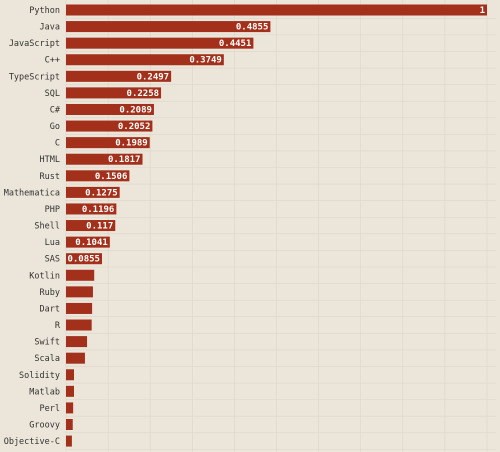  What do you see at coordinates (52, 94) in the screenshot?
I see `category-label: SQL` at bounding box center [52, 94].